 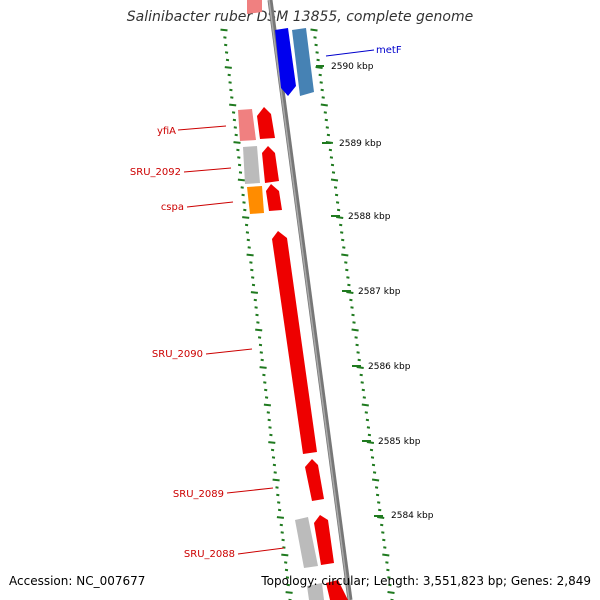 I want to click on tick-label: 2586 kbp, so click(x=389, y=367).